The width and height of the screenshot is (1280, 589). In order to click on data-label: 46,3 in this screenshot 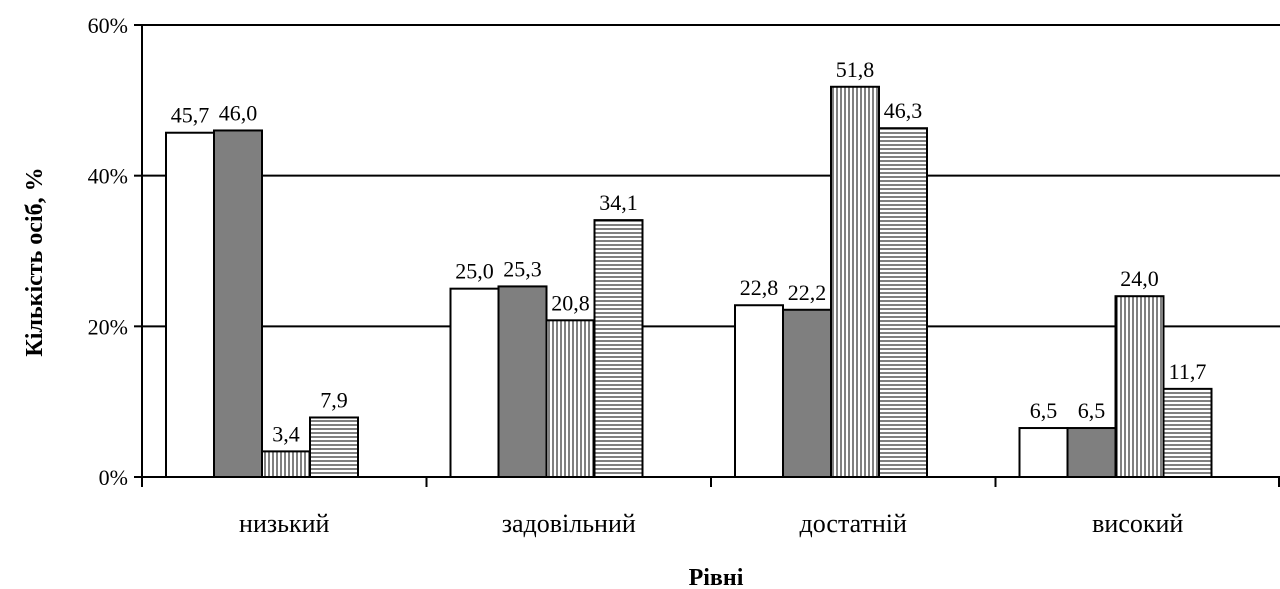, I will do `click(903, 110)`.